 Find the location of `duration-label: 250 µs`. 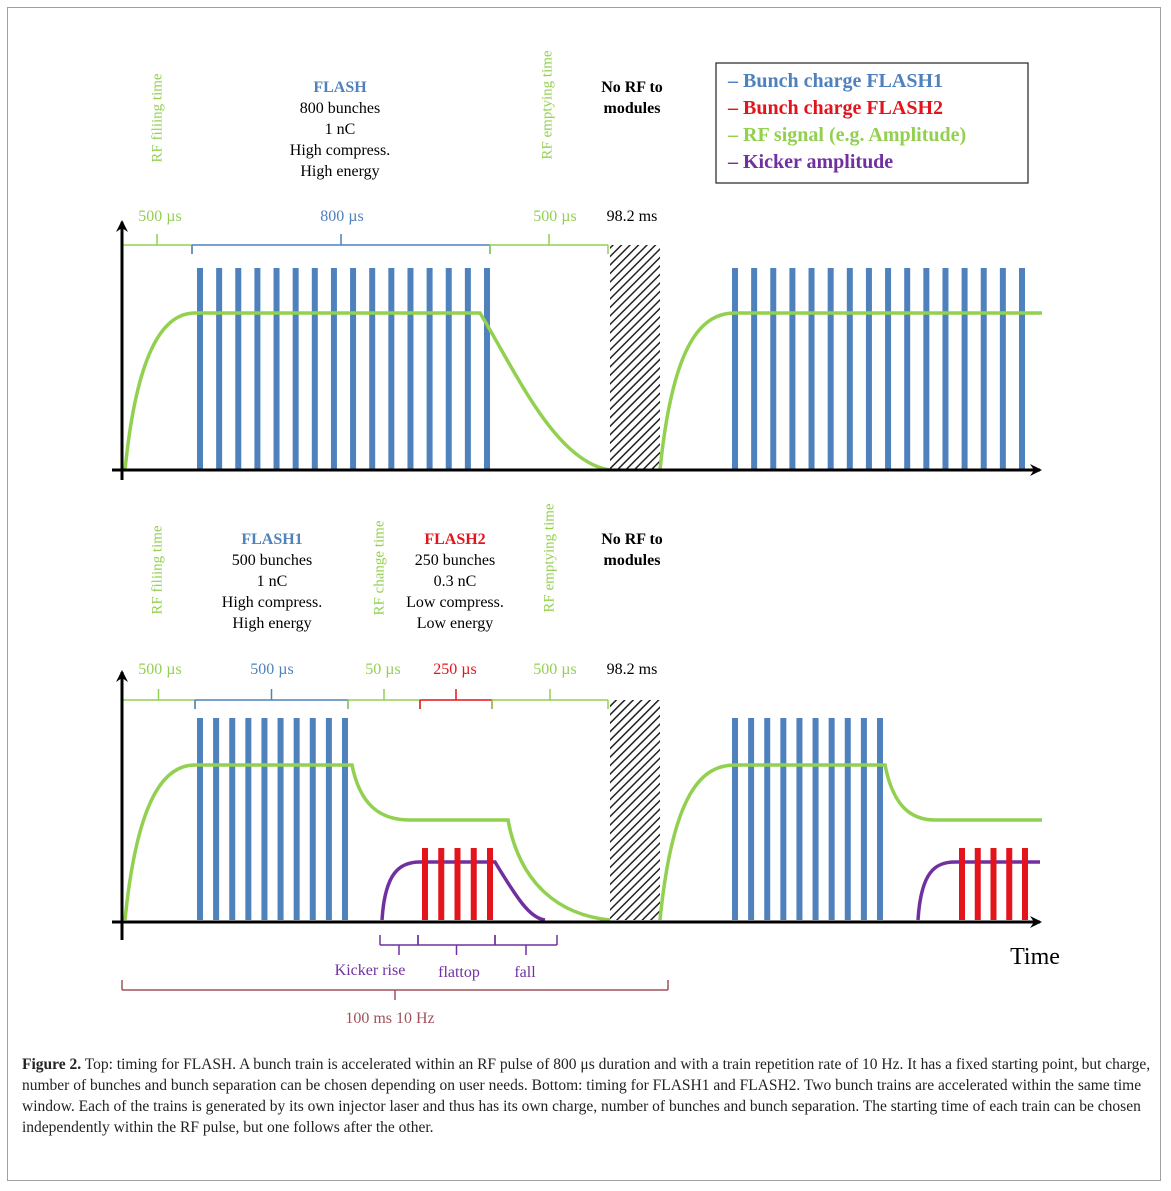

duration-label: 250 µs is located at coordinates (454, 669).